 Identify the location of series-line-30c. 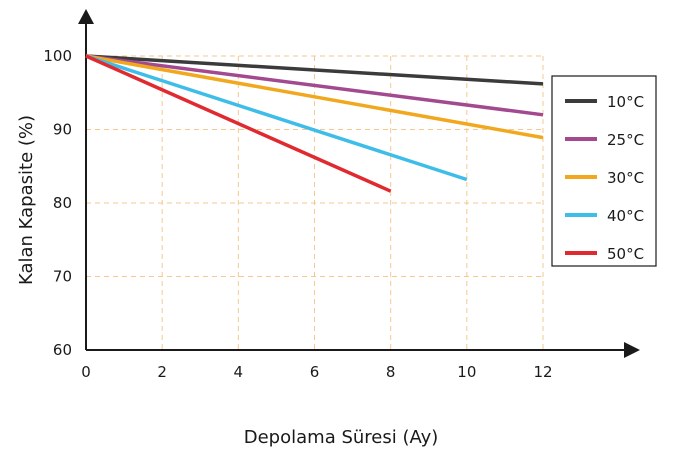
(314, 97).